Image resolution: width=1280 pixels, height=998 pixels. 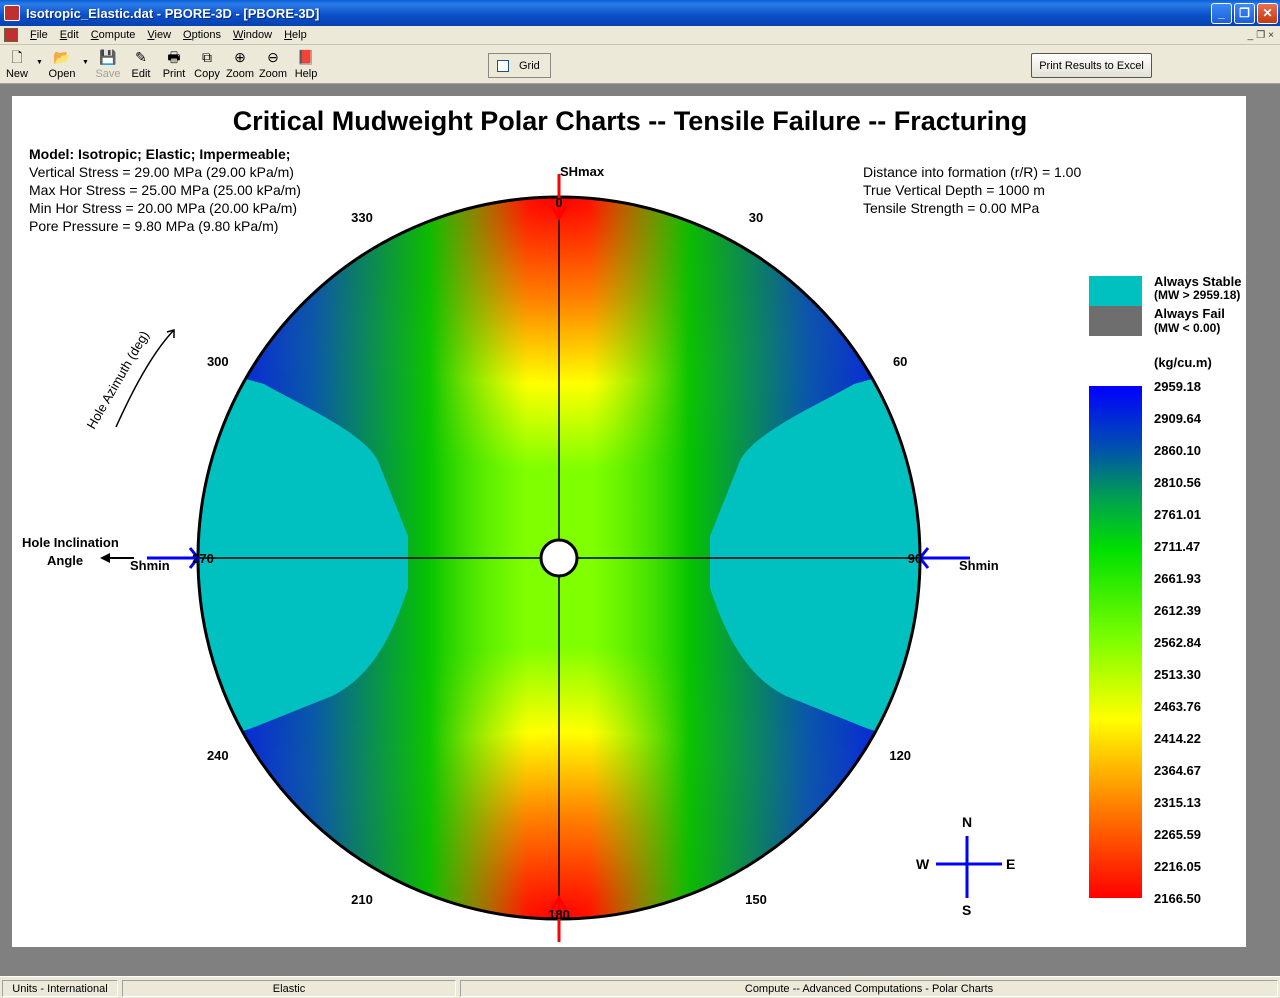 I want to click on tensile-strength-text: Tensile Strength = 0.00 MPa, so click(x=951, y=208).